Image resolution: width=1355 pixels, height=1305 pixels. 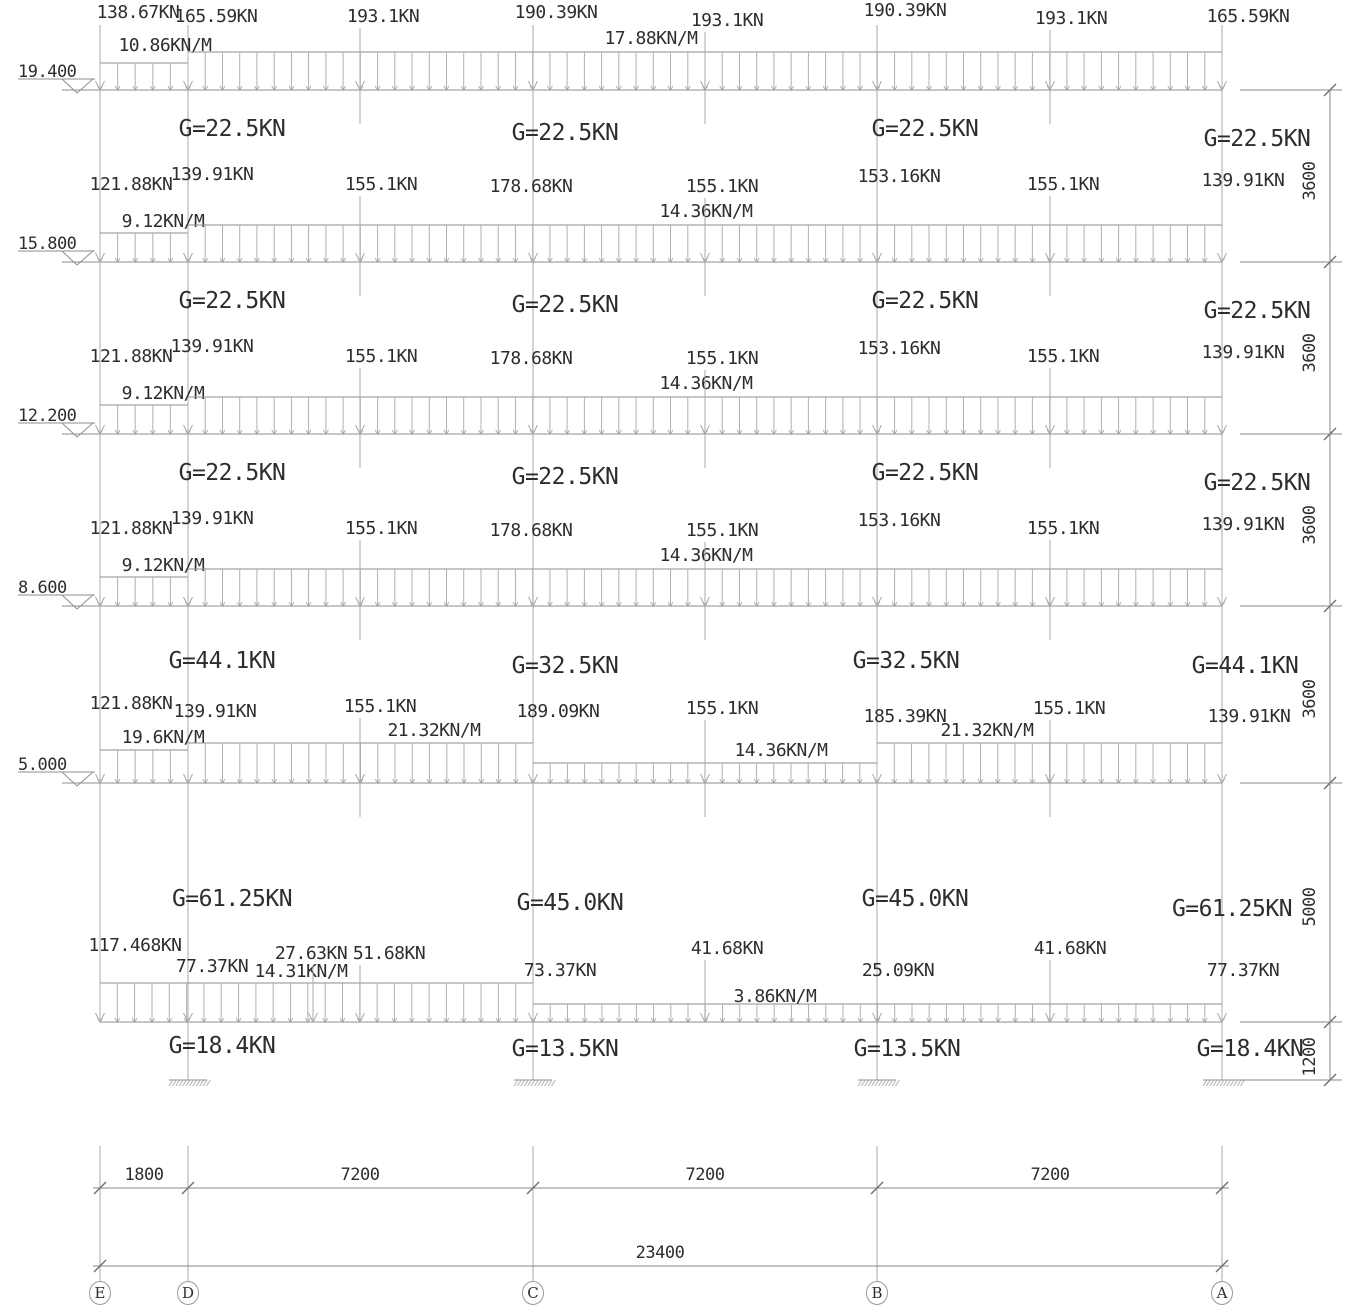 What do you see at coordinates (1310, 1056) in the screenshot?
I see `story-dim-label: 1200` at bounding box center [1310, 1056].